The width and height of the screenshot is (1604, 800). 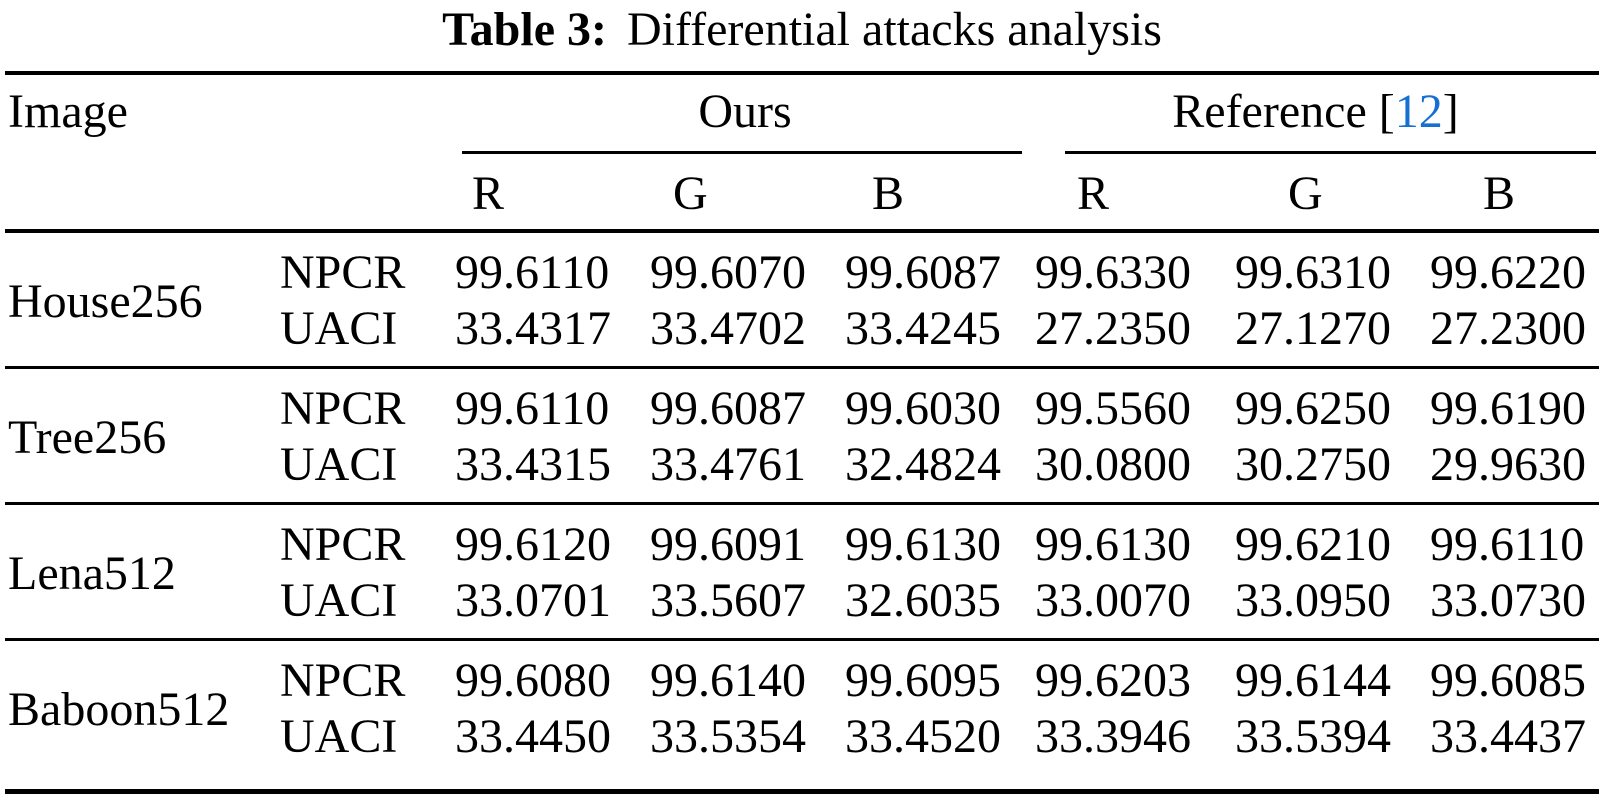 What do you see at coordinates (1499, 193) in the screenshot?
I see `column-header-channel-b-ref: B` at bounding box center [1499, 193].